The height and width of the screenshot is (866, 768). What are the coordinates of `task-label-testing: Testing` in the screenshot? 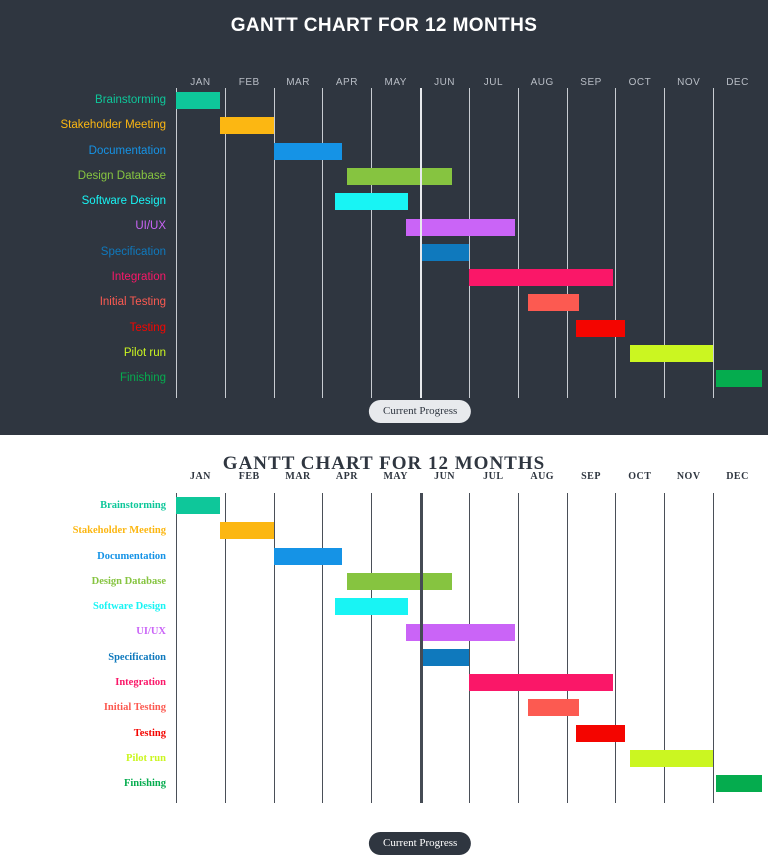 It's located at (147, 327).